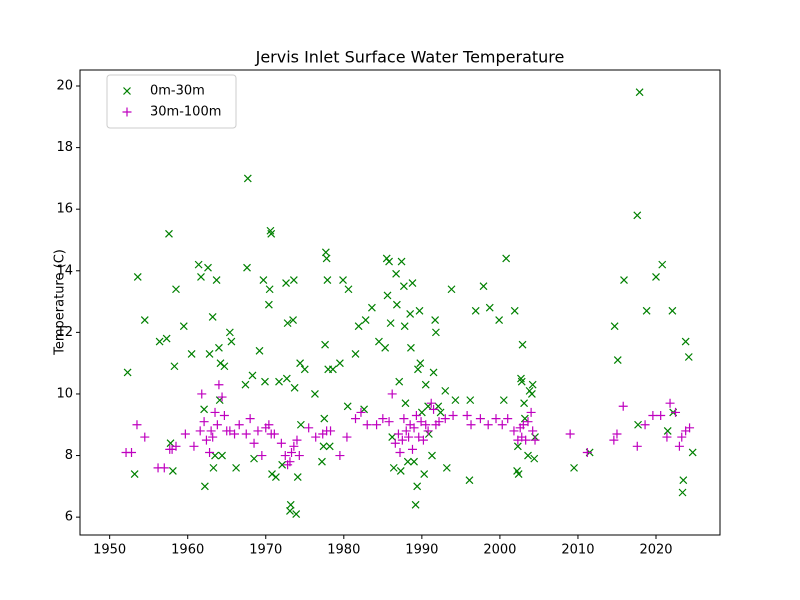  I want to click on x-tick-label: 1950, so click(109, 550).